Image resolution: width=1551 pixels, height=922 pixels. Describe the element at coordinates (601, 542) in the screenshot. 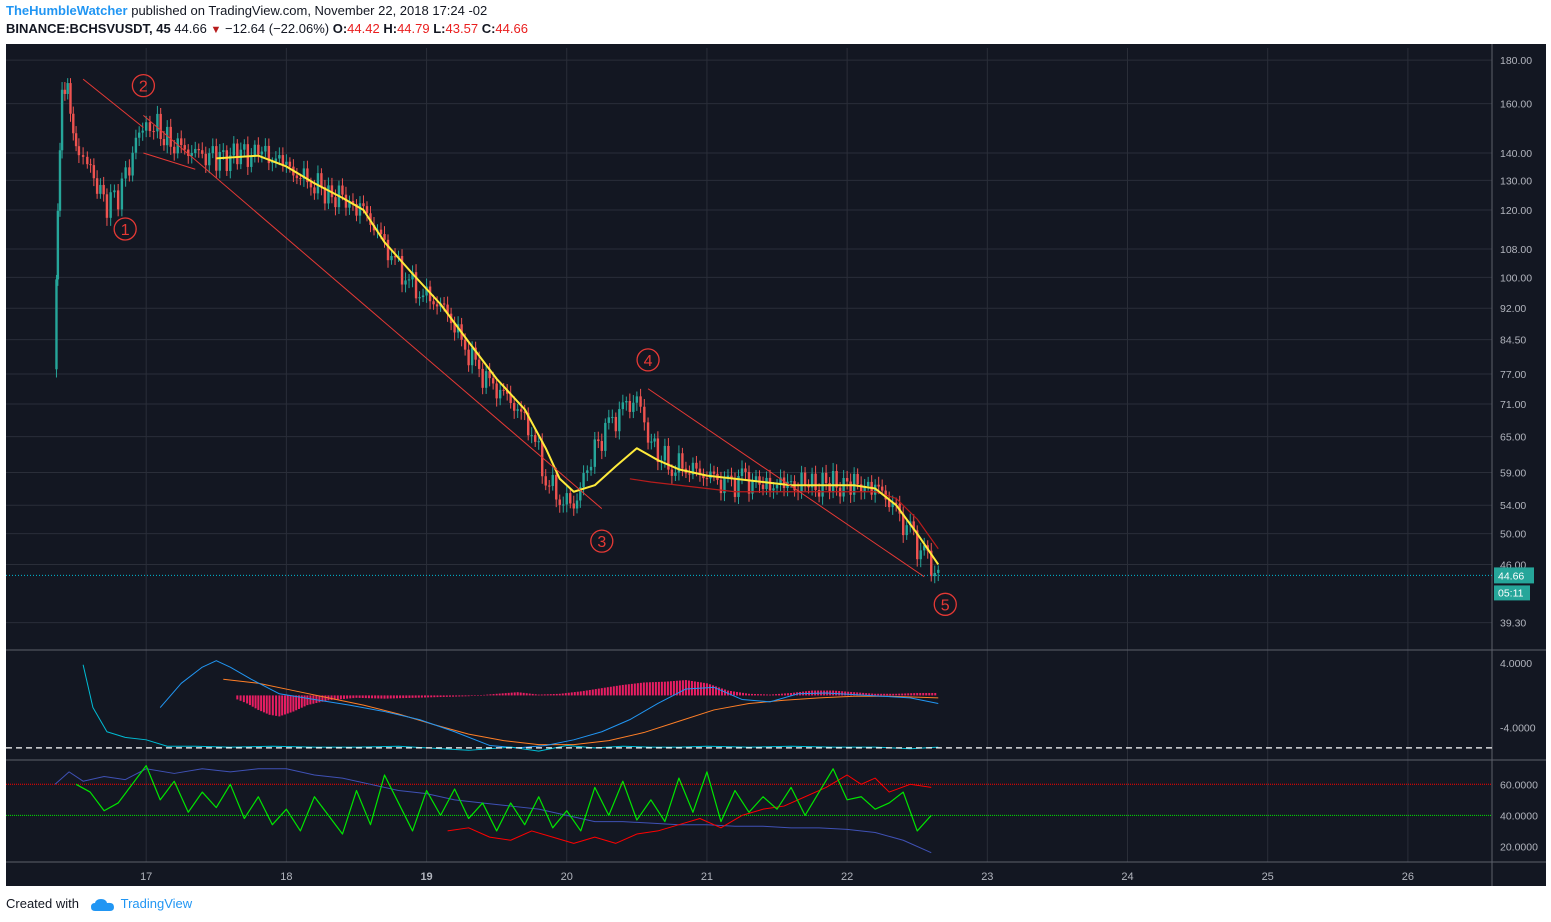

I see `wave-label-text: 3` at that location.